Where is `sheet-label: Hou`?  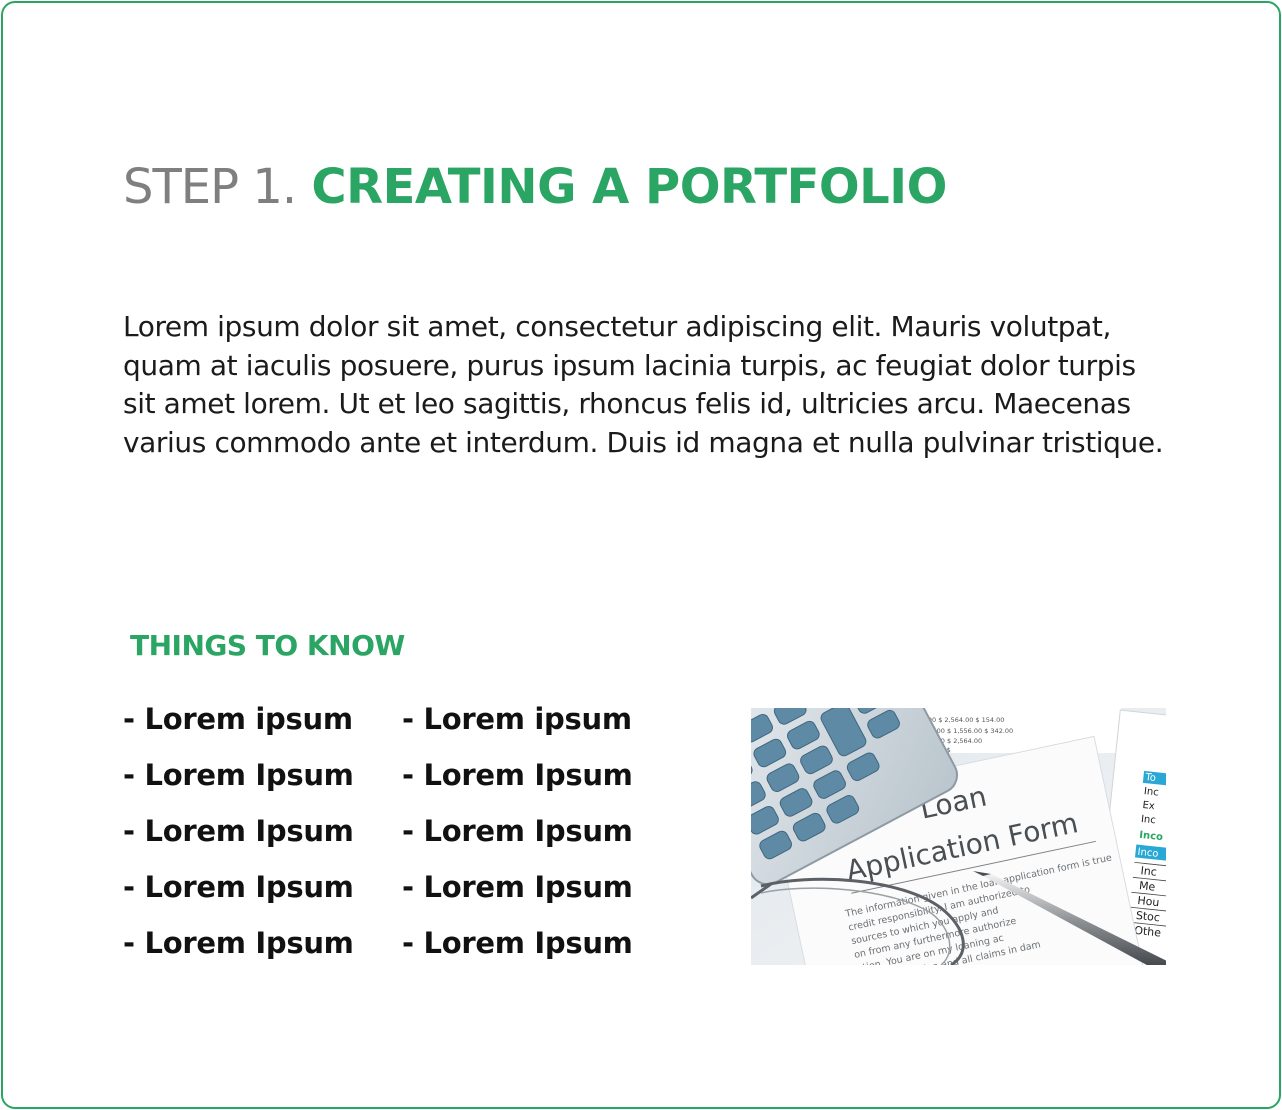
sheet-label: Hou is located at coordinates (1148, 901).